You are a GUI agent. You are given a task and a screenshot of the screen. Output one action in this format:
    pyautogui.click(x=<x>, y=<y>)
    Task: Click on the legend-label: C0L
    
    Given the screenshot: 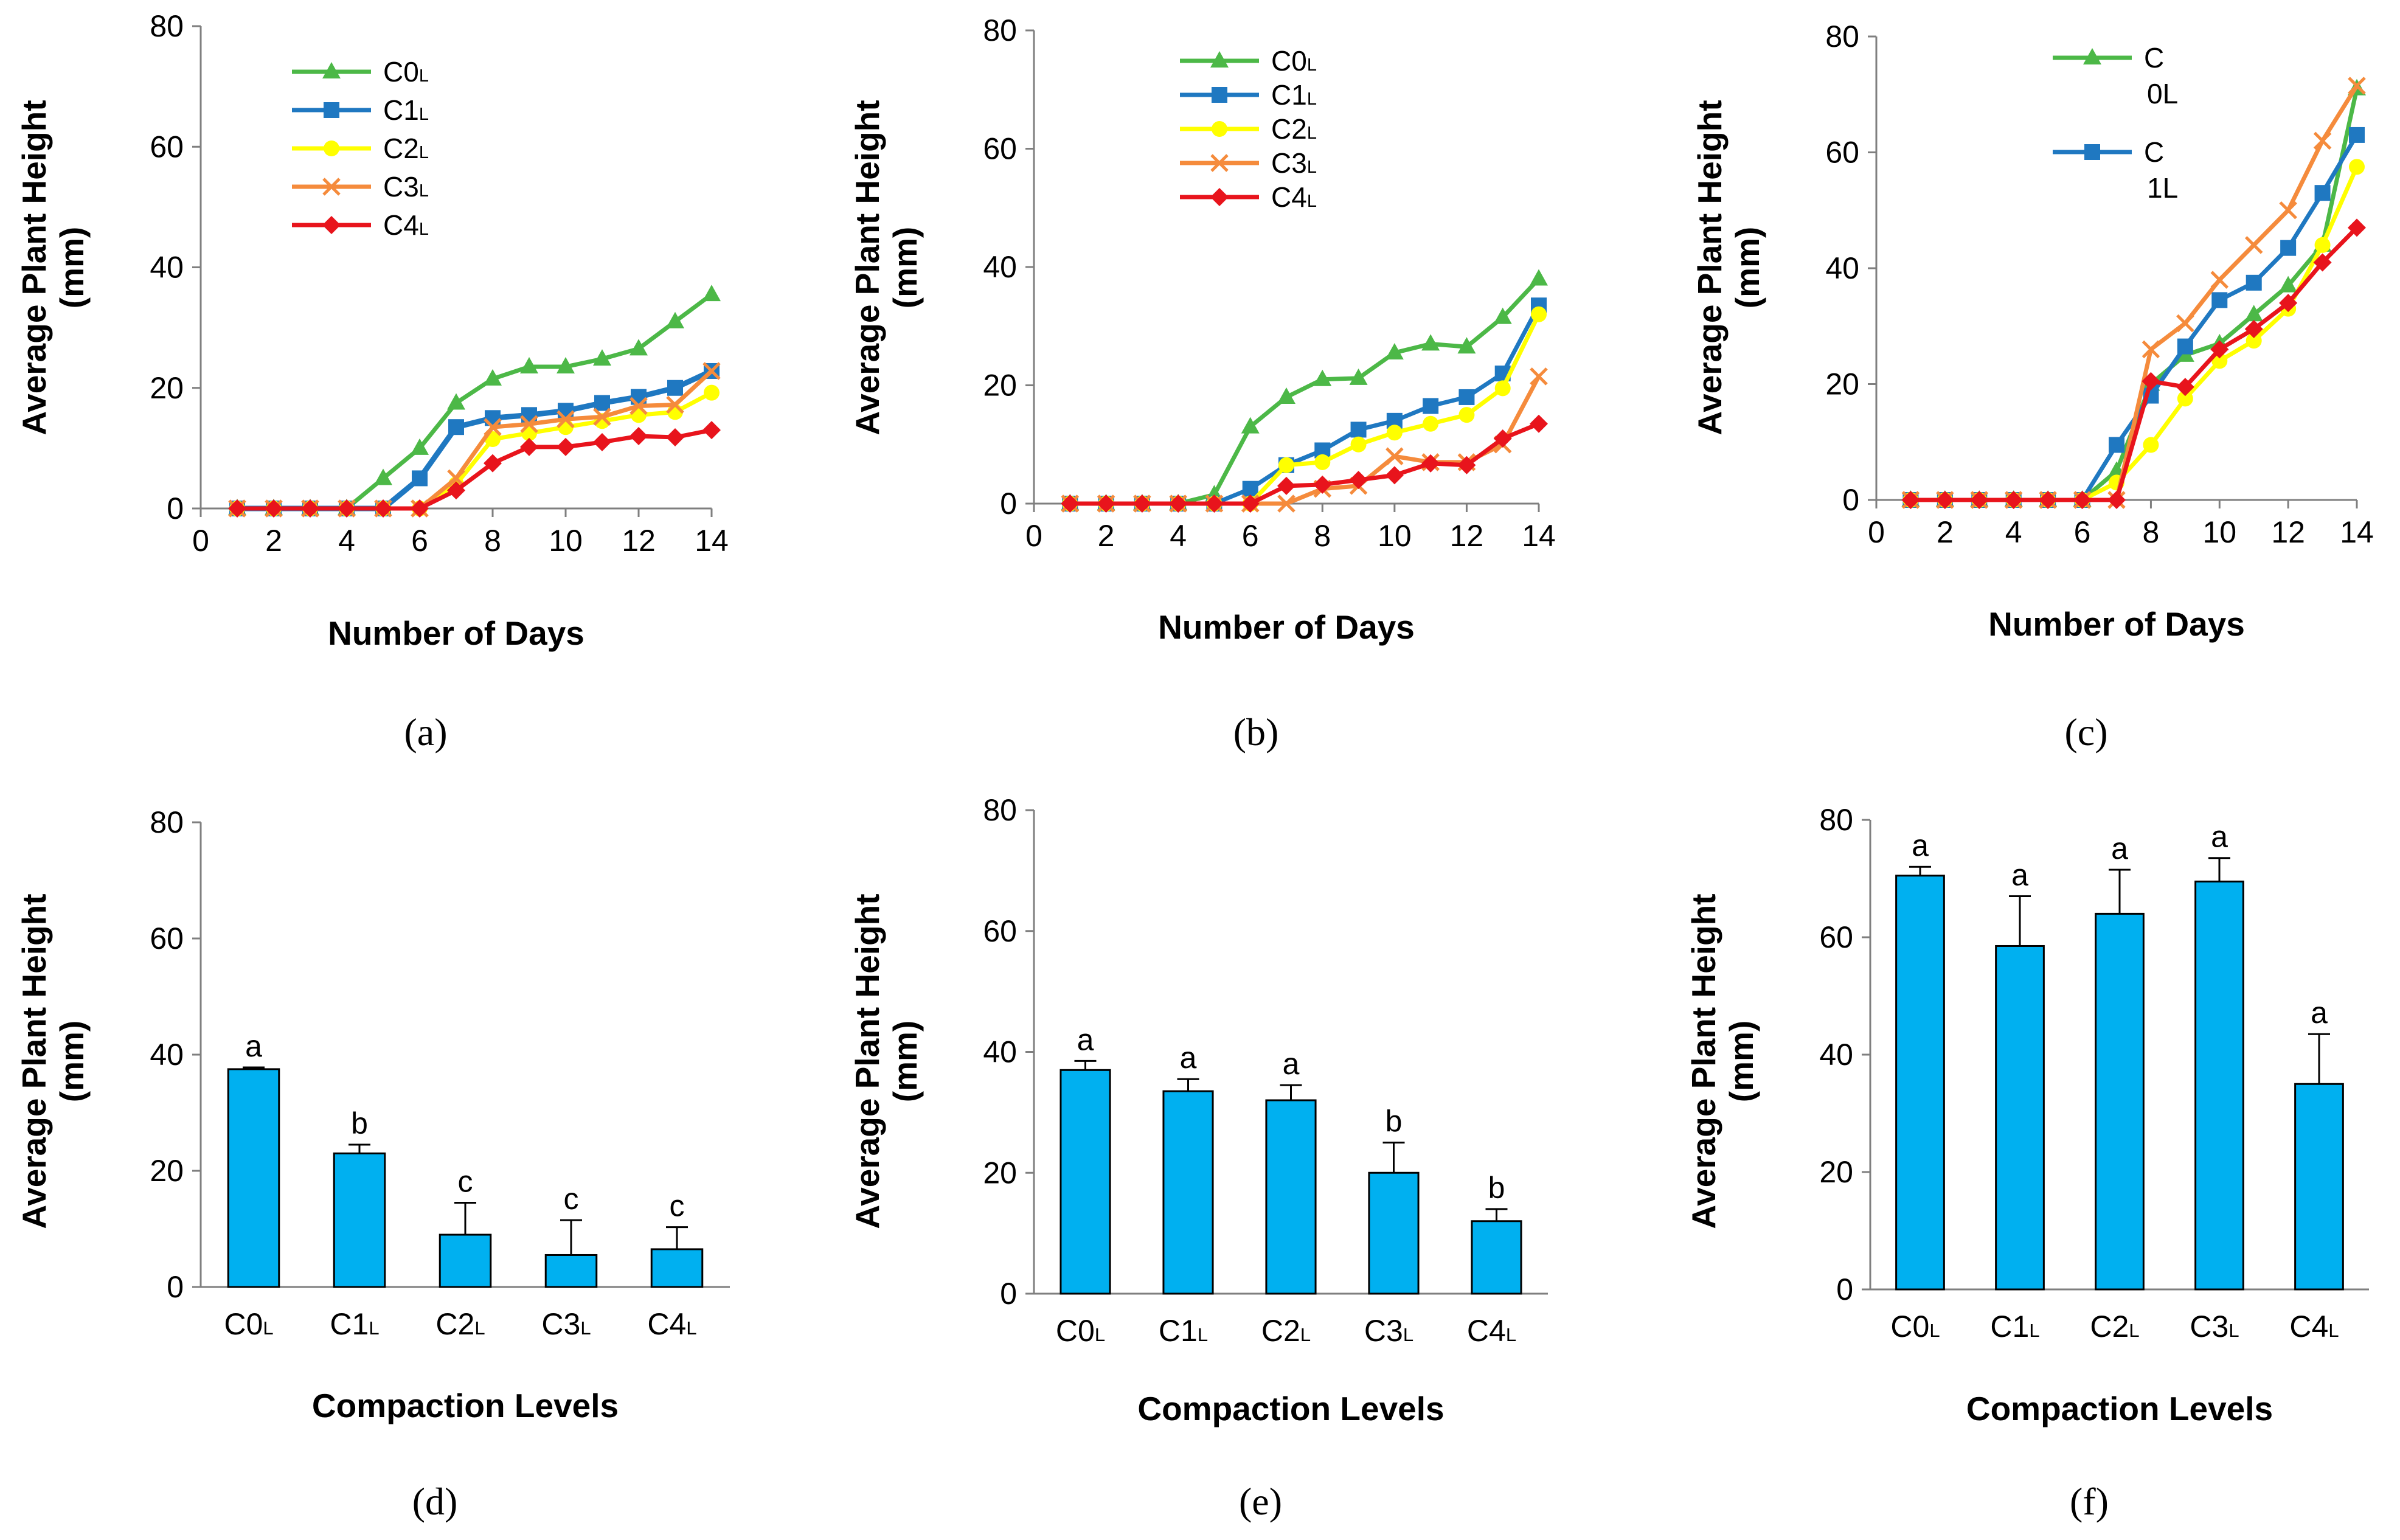 What is the action you would take?
    pyautogui.click(x=1294, y=61)
    